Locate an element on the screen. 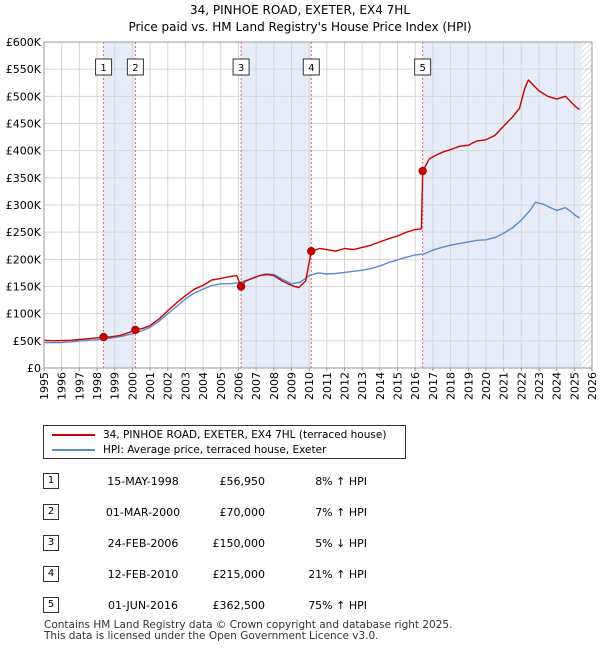 This screenshot has height=650, width=600. sale-number-badge: 5 is located at coordinates (51, 605).